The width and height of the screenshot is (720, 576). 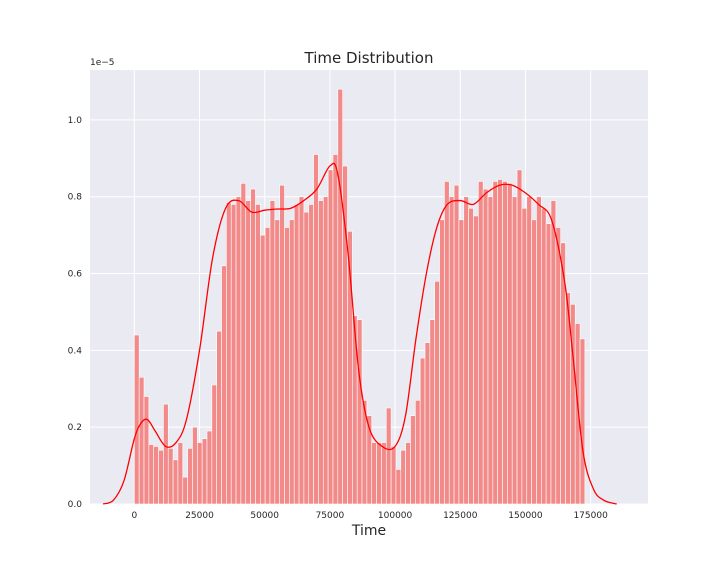 What do you see at coordinates (369, 58) in the screenshot?
I see `chart-title: Time Distribution` at bounding box center [369, 58].